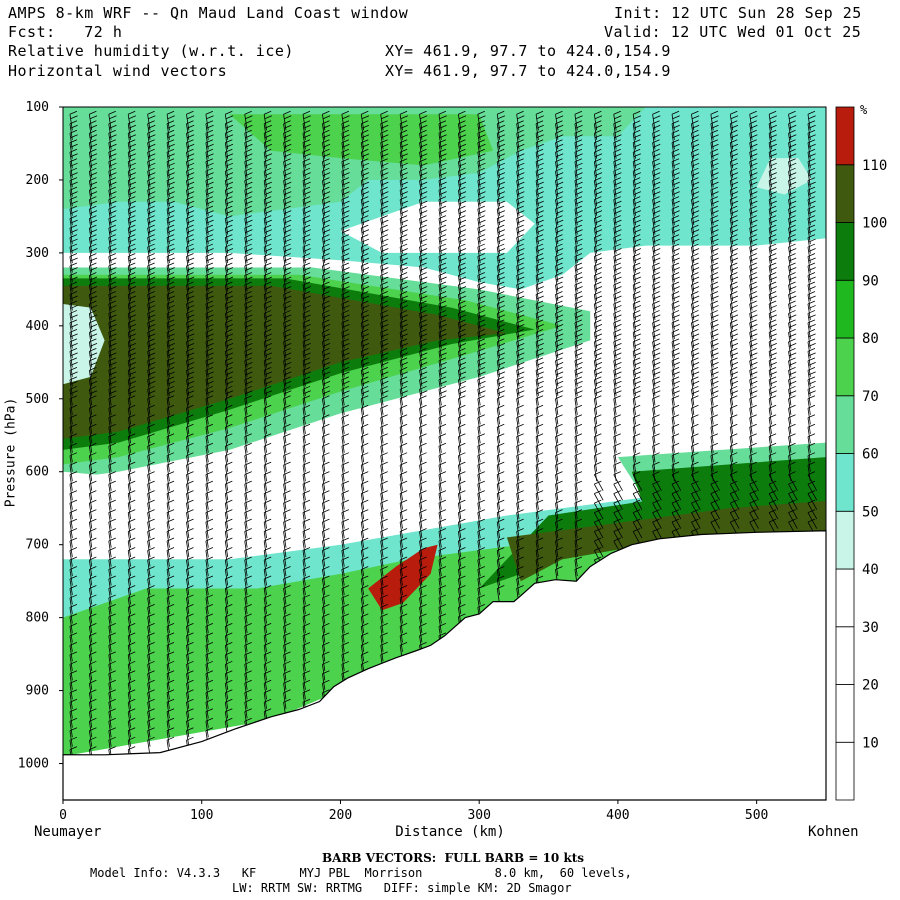  I want to click on colorbar-level-label: 30, so click(870, 628).